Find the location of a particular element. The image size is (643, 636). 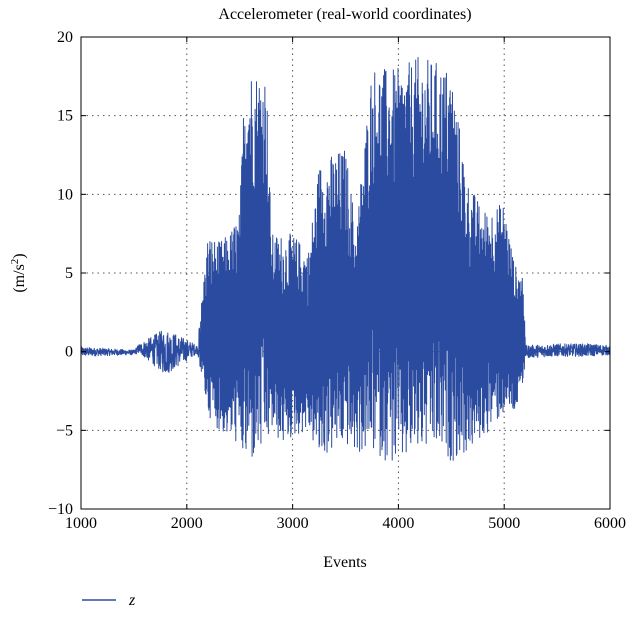

y-axis-label: (m/s2) is located at coordinates (18, 272).